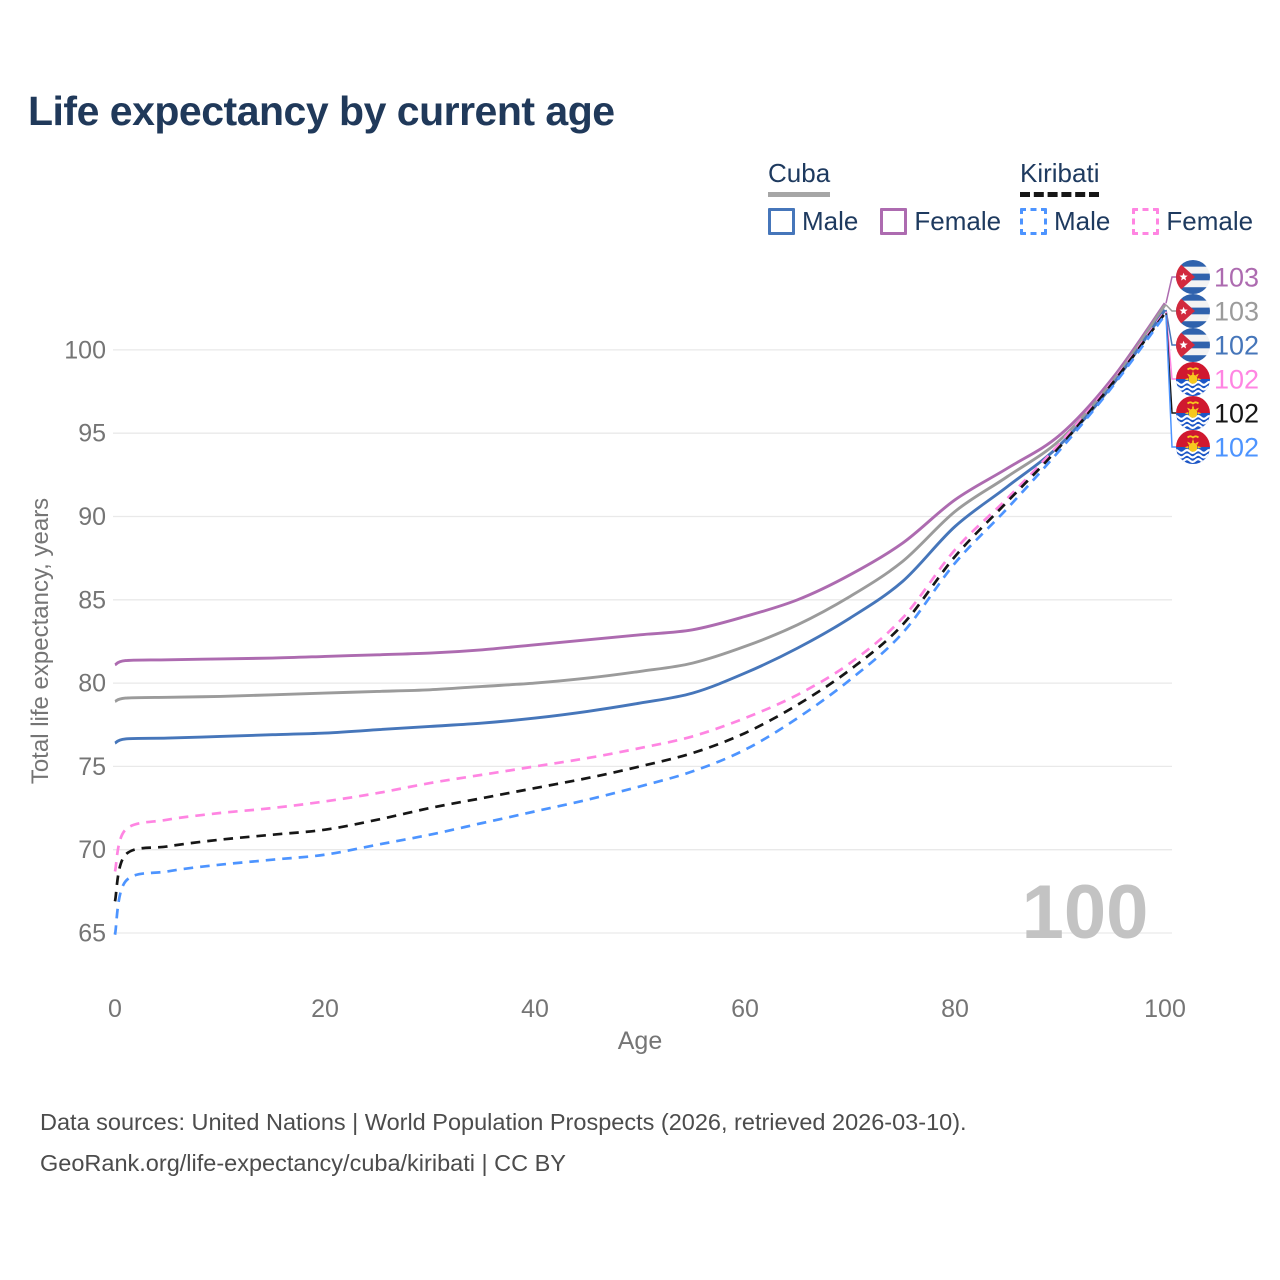 This screenshot has width=1280, height=1280. Describe the element at coordinates (745, 1009) in the screenshot. I see `x-tick-label-60: 60` at that location.